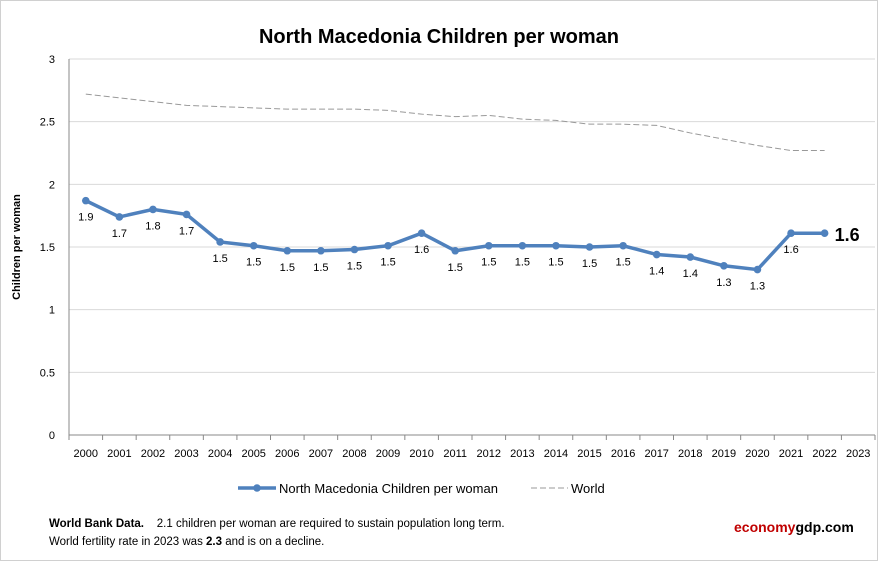 The height and width of the screenshot is (561, 878). I want to click on y-axis-label: Children per woman, so click(17, 247).